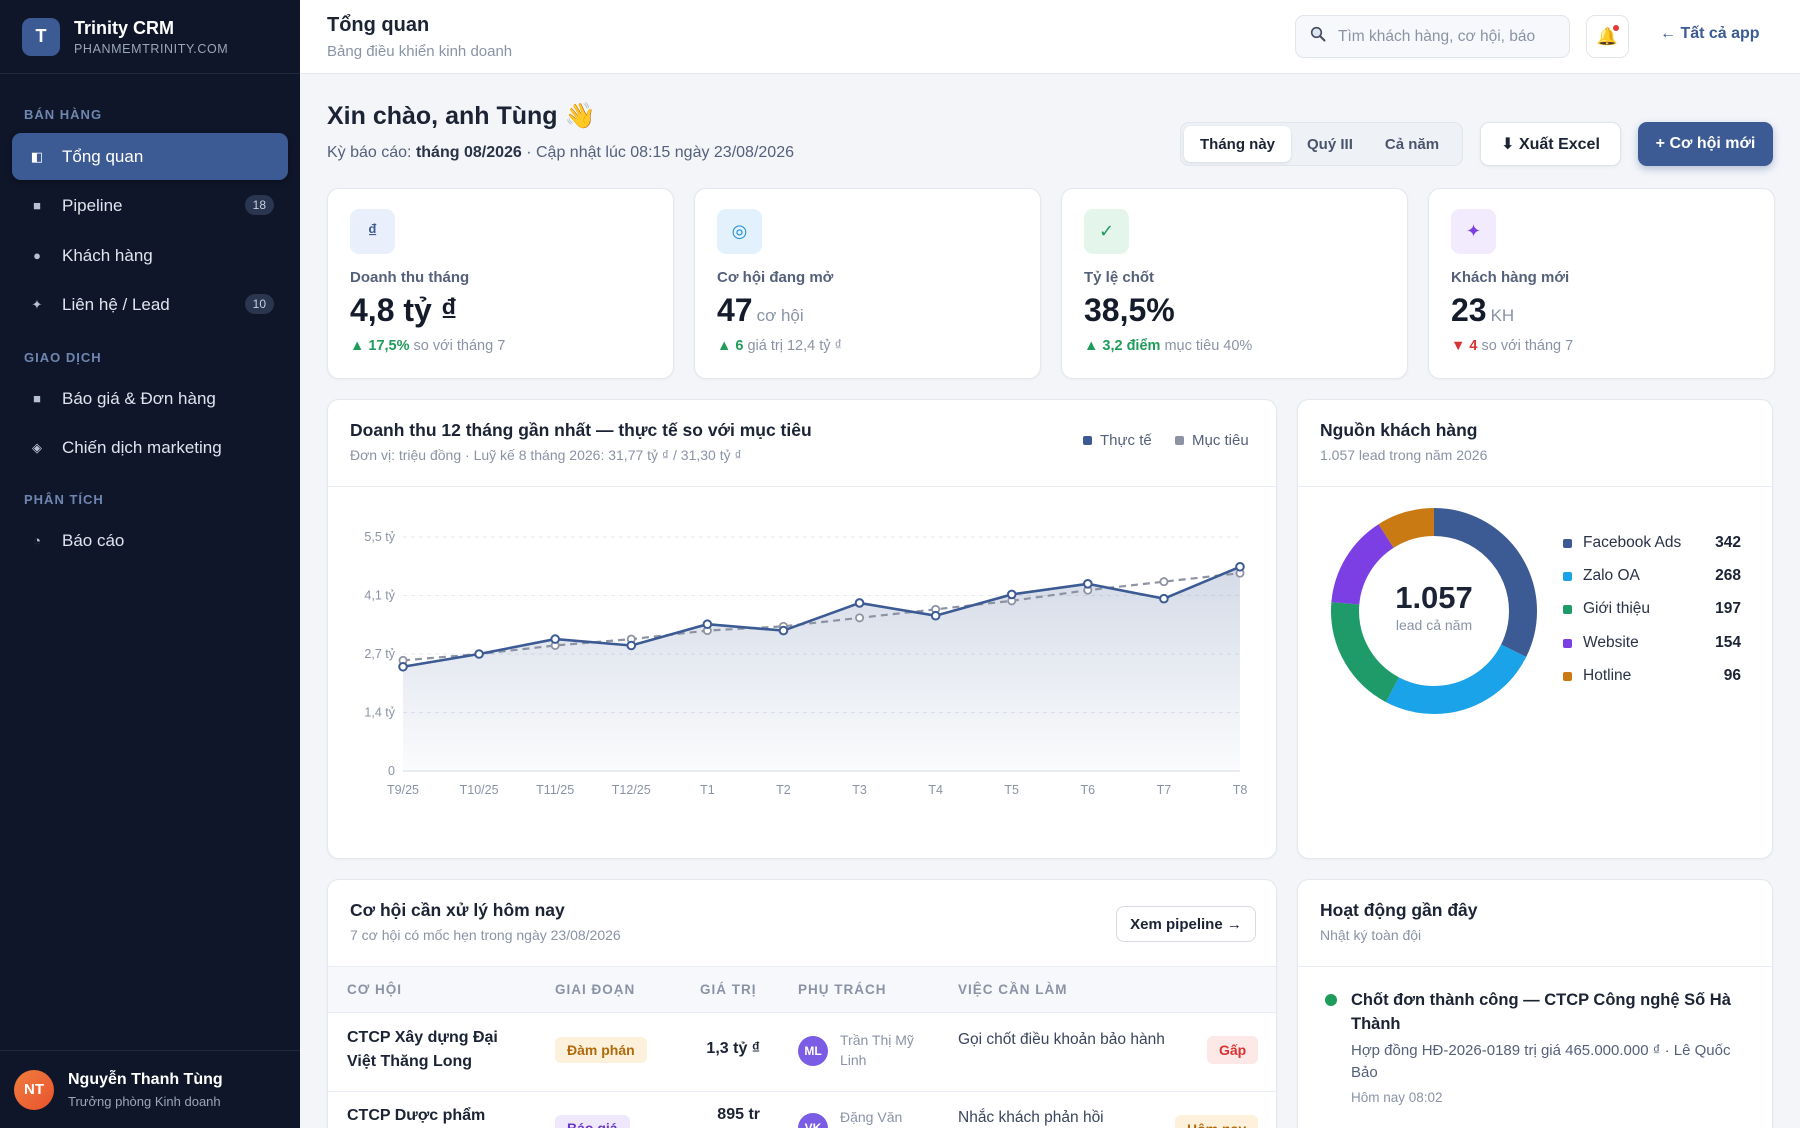 Image resolution: width=1800 pixels, height=1128 pixels. I want to click on kpi-card-new-customers: ✦ Khách hàng mới 23 KH ▼ 4 so với tháng 7, so click(1601, 283).